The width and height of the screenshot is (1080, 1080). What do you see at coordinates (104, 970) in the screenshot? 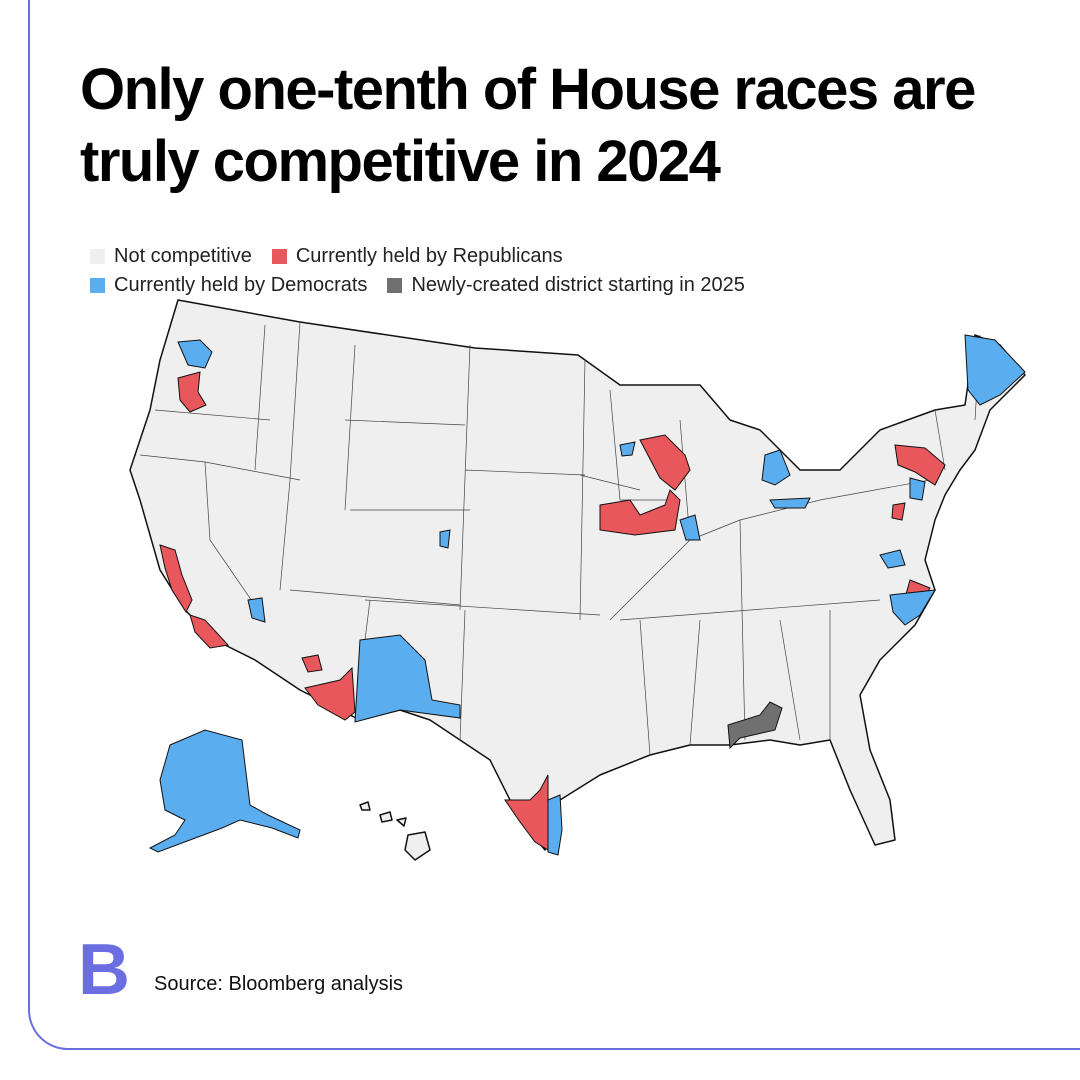
I see `logo: B` at bounding box center [104, 970].